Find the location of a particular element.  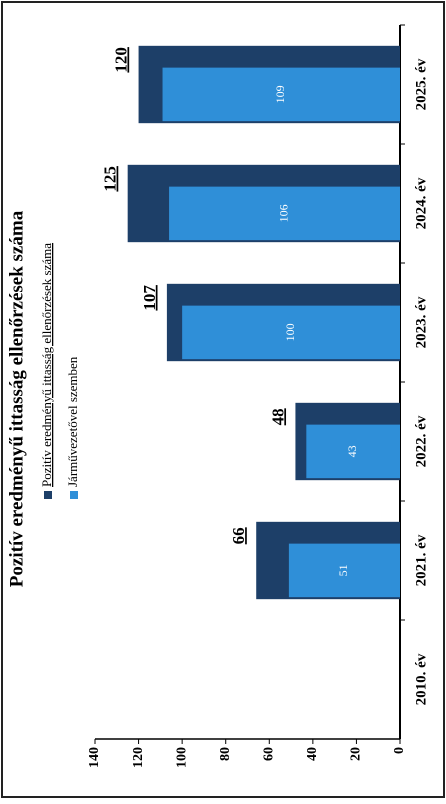

y-tick-label: 20 is located at coordinates (356, 754).